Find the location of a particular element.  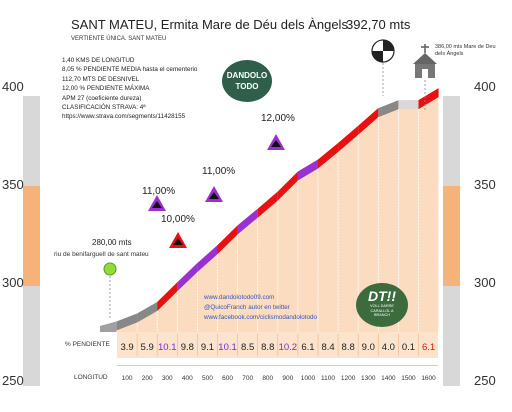

x-tick-label: 800 is located at coordinates (267, 378).